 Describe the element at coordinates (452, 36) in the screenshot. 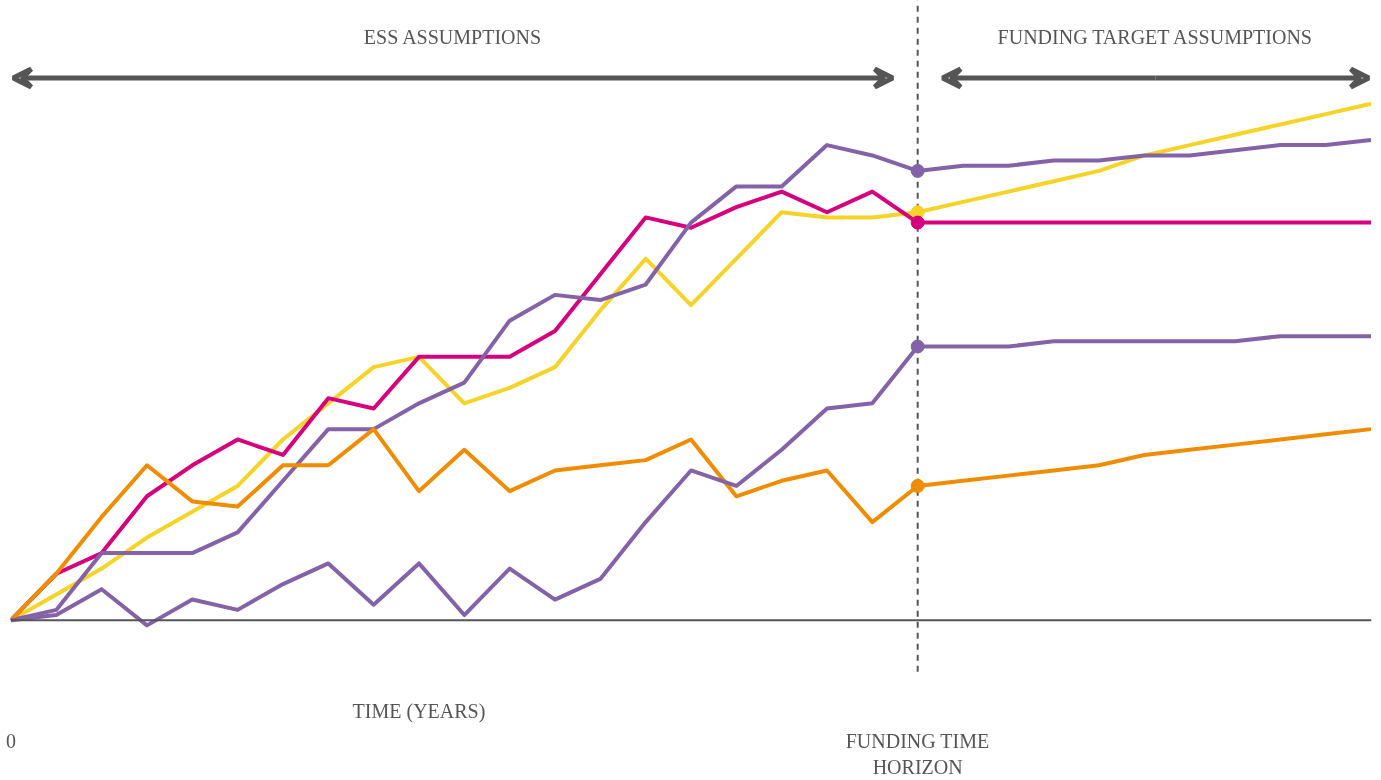

I see `text: ESS ASSUMPTIONS` at that location.